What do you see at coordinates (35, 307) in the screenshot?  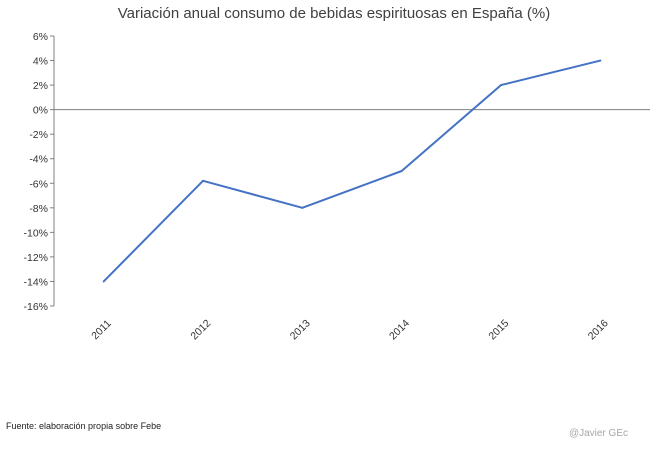 I see `y-tick-label: -16%` at bounding box center [35, 307].